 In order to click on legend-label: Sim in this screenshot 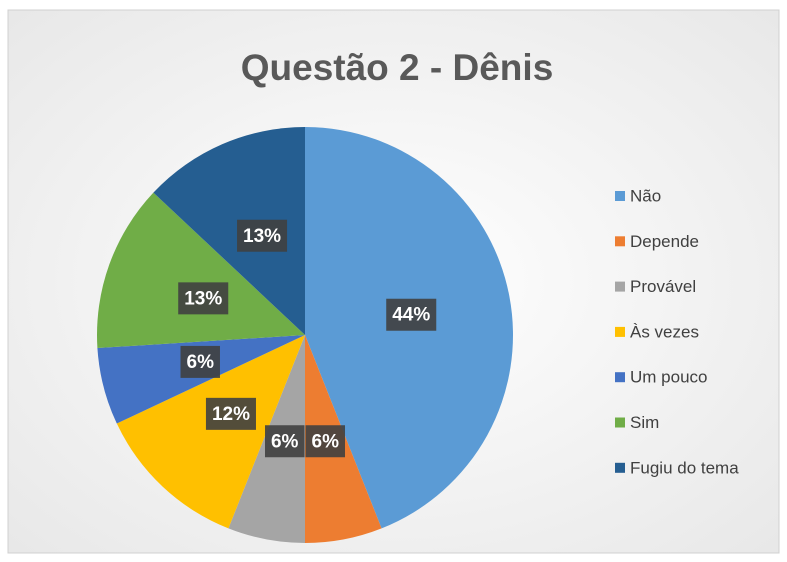, I will do `click(644, 422)`.